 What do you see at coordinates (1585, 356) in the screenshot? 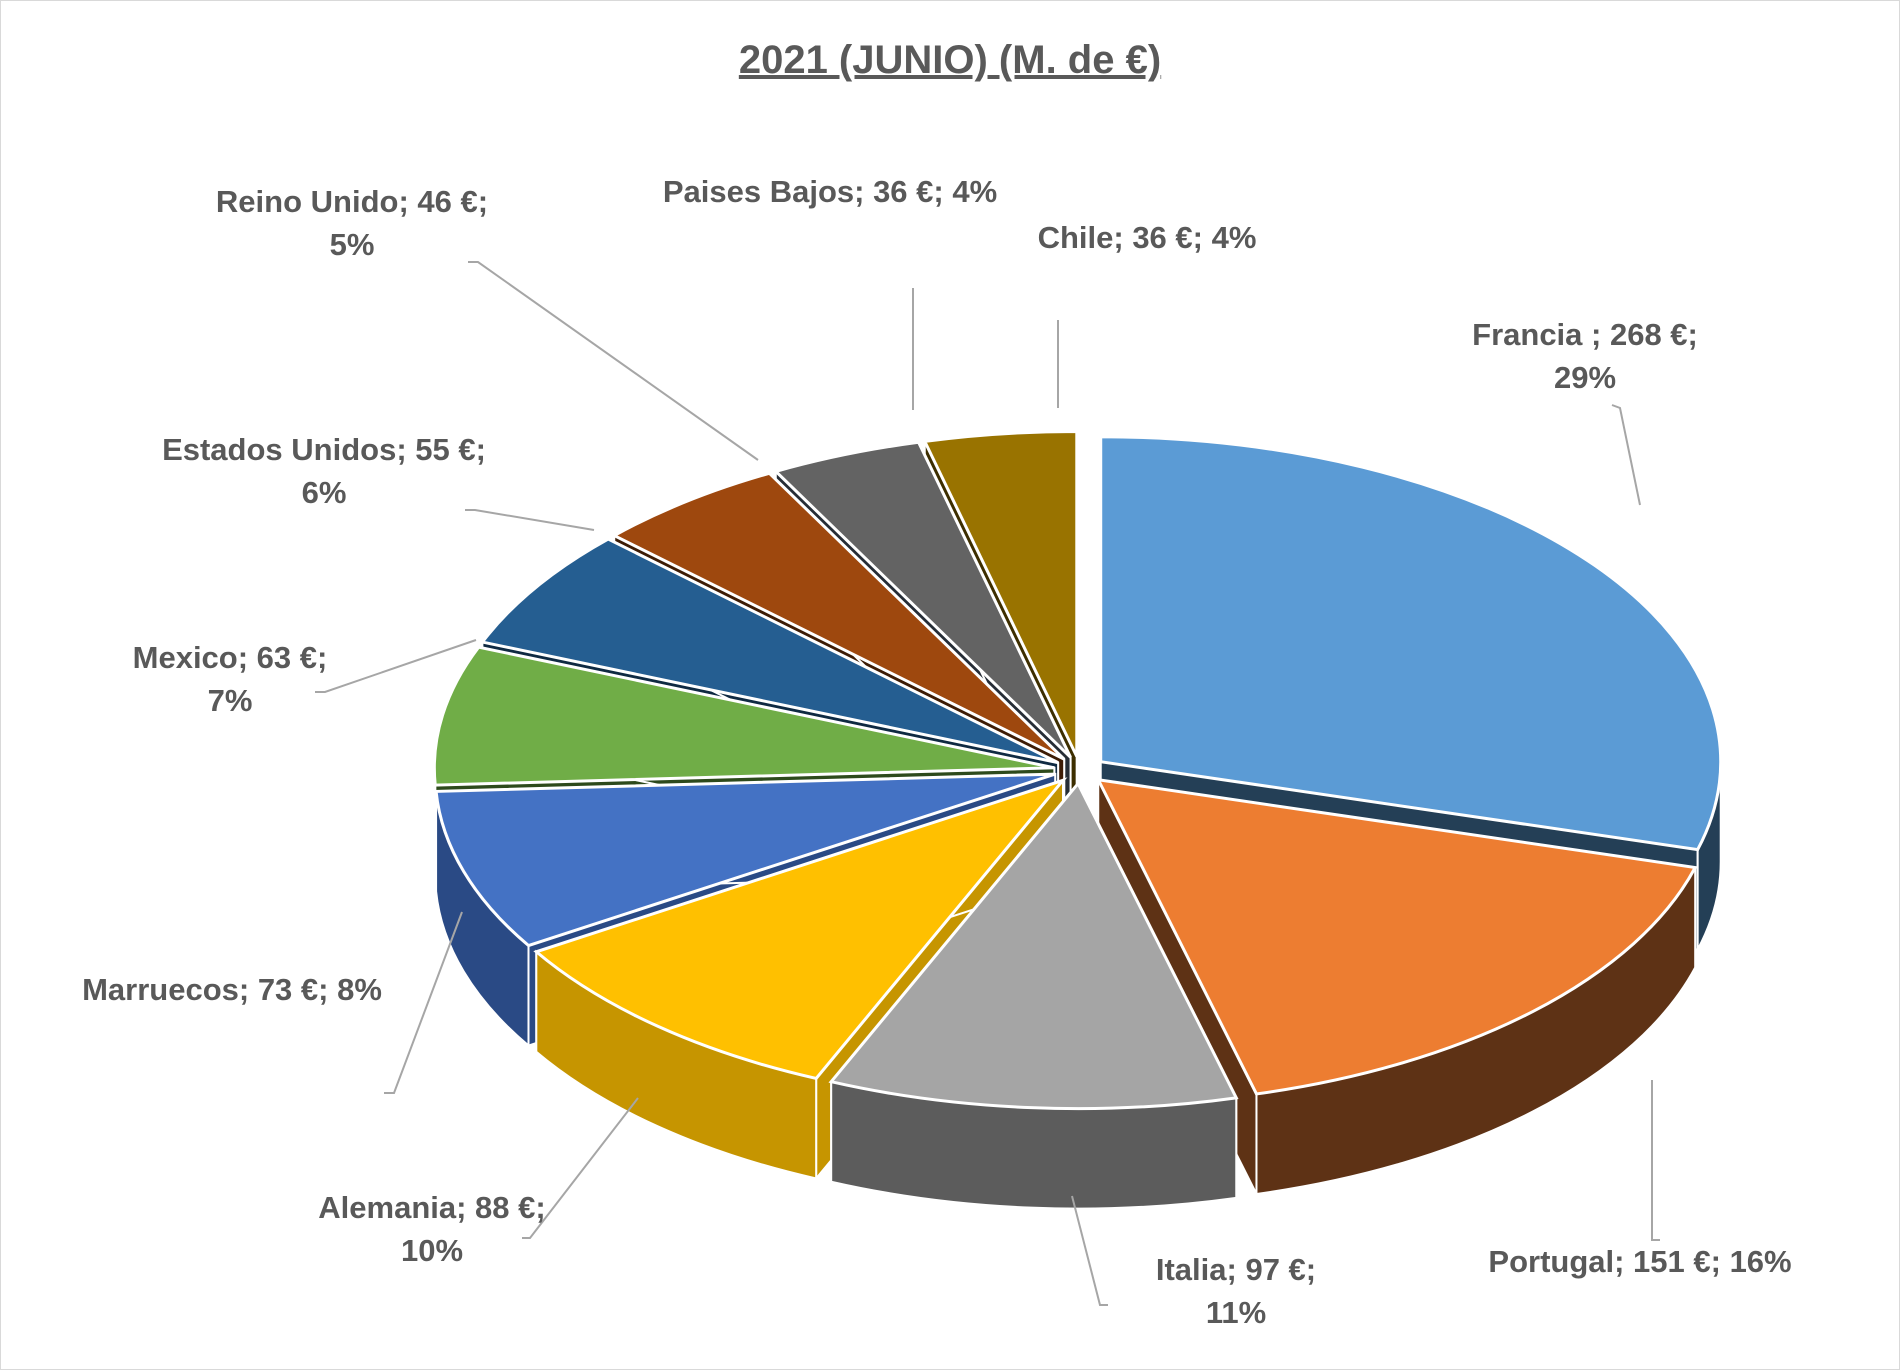
I see `data-label-francia: Francia ; 268 €; 29%` at bounding box center [1585, 356].